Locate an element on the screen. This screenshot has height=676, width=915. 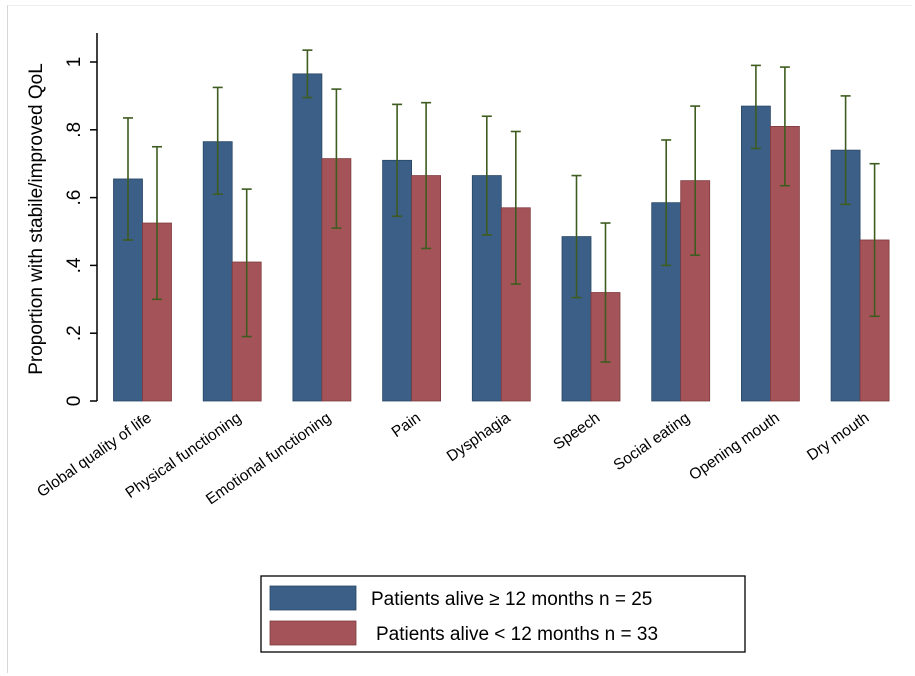
legend-label-0: Patients alive ≥ 12 months n = 25 is located at coordinates (511, 599).